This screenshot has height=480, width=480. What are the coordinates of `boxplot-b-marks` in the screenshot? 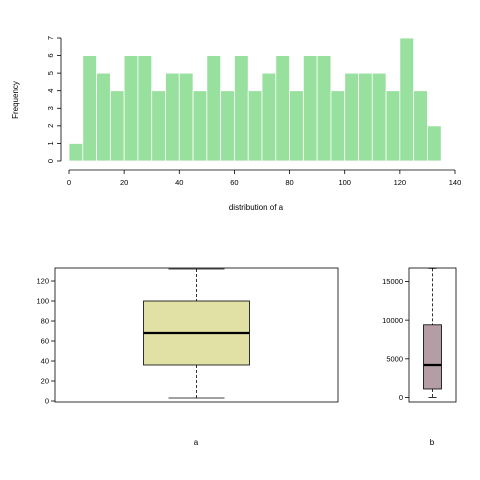 It's located at (432, 332).